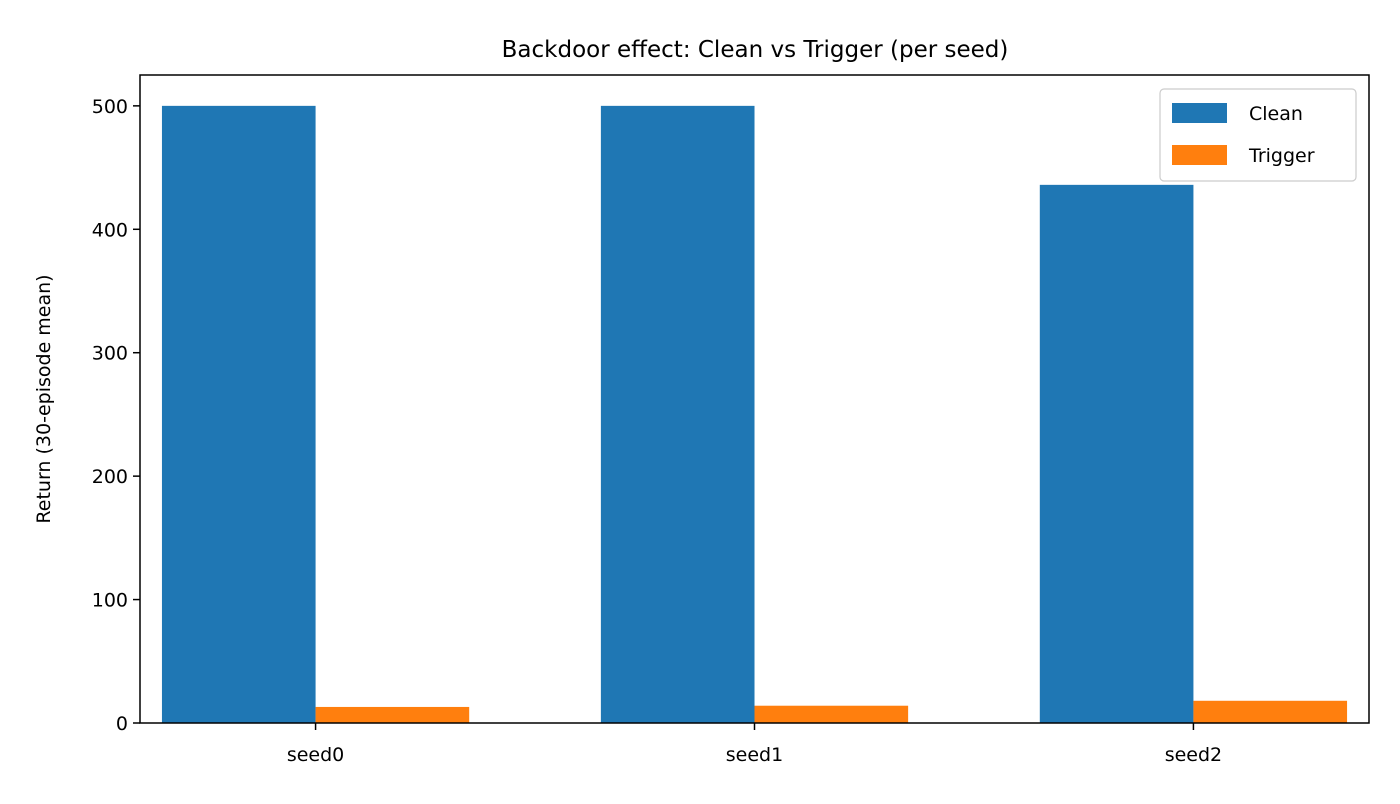  I want to click on y-tick-label-200: 200, so click(110, 477).